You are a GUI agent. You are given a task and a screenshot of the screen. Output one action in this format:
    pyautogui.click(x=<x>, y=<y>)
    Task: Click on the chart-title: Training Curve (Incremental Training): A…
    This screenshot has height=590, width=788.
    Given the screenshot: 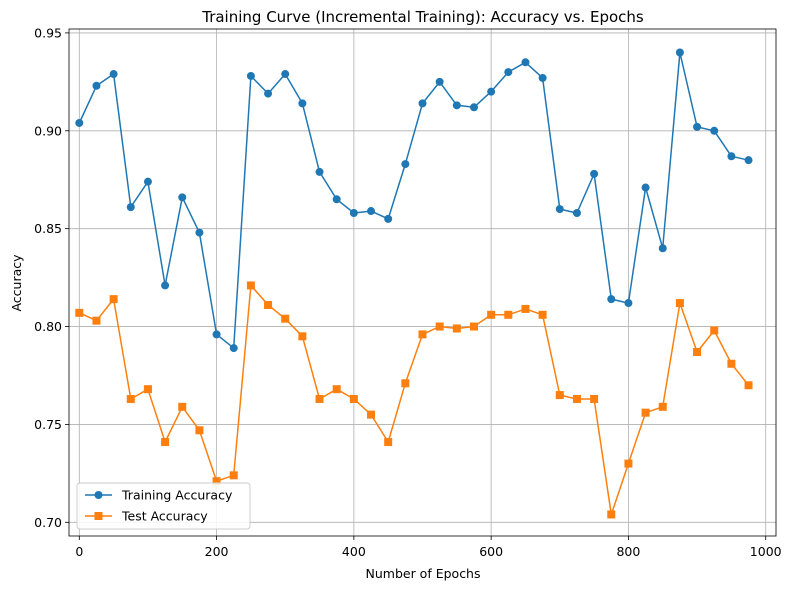 What is the action you would take?
    pyautogui.click(x=422, y=17)
    